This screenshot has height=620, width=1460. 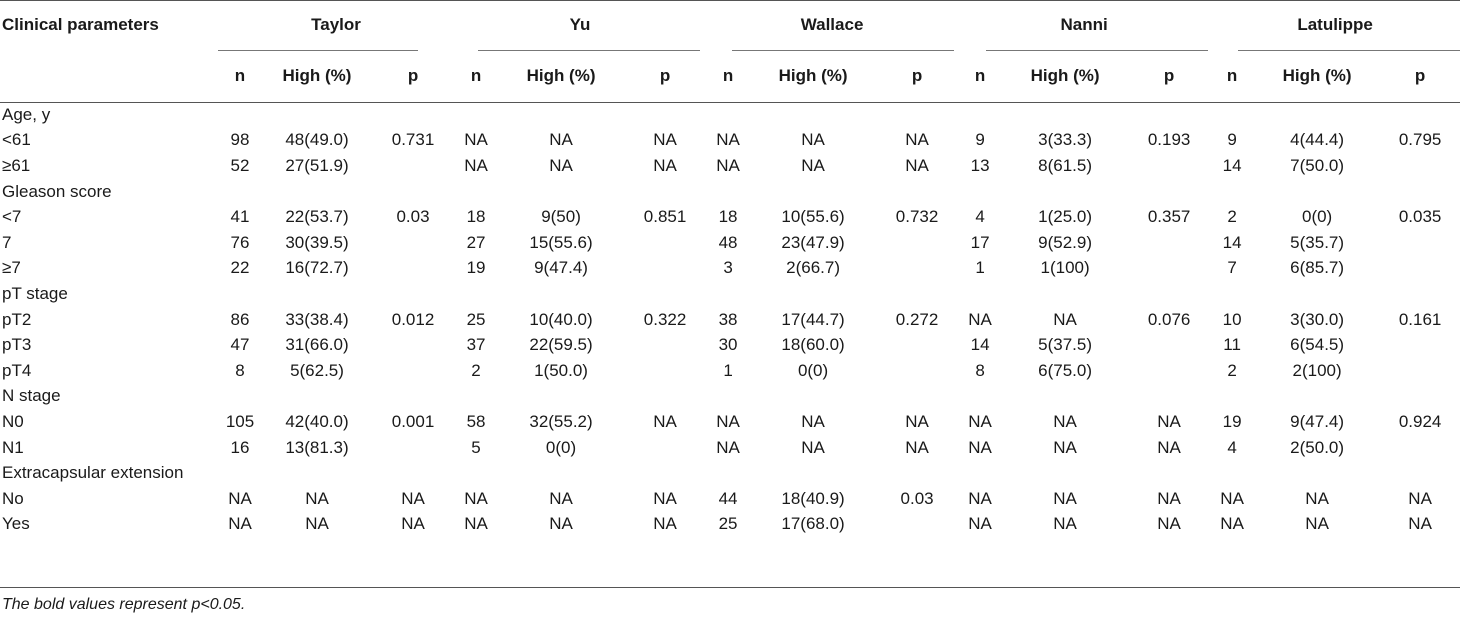 What do you see at coordinates (665, 217) in the screenshot?
I see `table-cell: 0.851` at bounding box center [665, 217].